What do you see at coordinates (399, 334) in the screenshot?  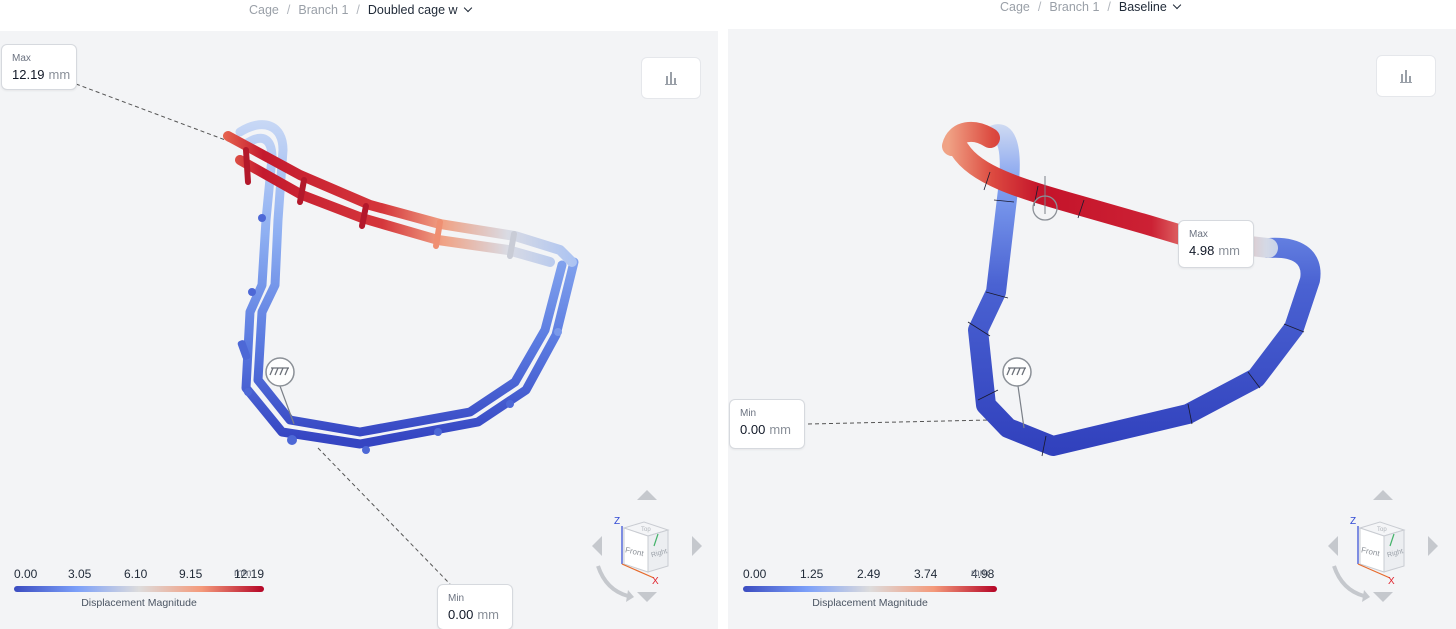 I see `cage-studs` at bounding box center [399, 334].